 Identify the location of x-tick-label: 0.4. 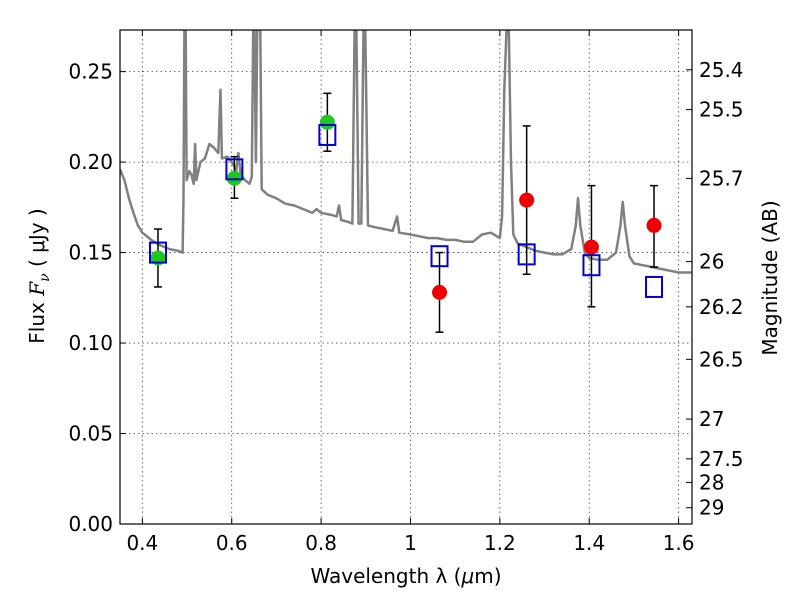
(142, 543).